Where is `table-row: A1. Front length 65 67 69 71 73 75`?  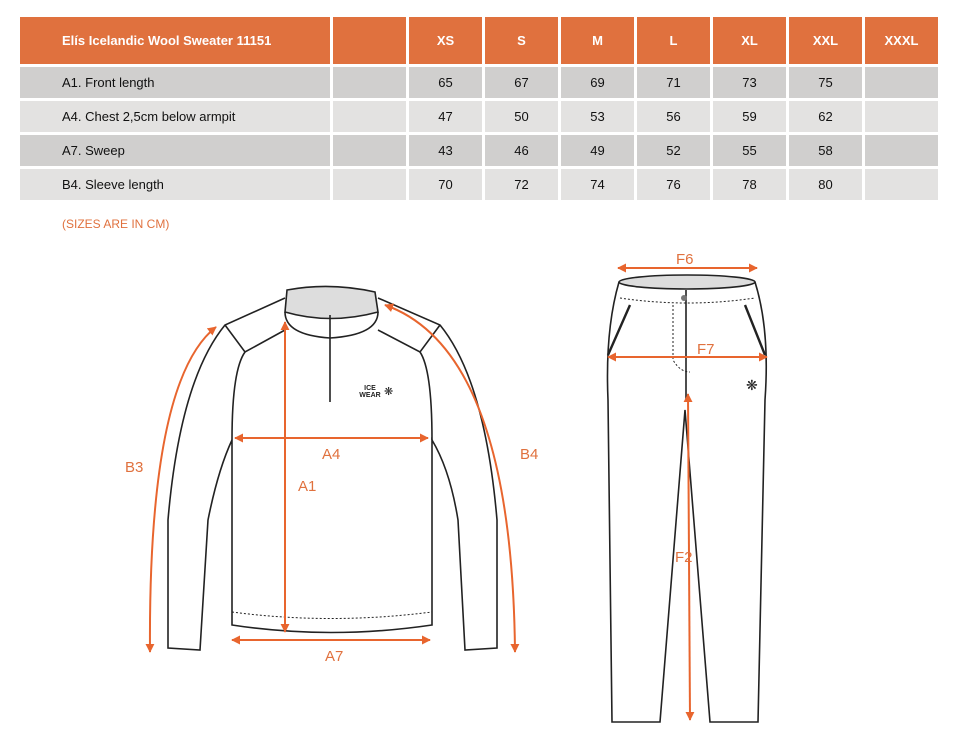
table-row: A1. Front length 65 67 69 71 73 75 is located at coordinates (479, 82).